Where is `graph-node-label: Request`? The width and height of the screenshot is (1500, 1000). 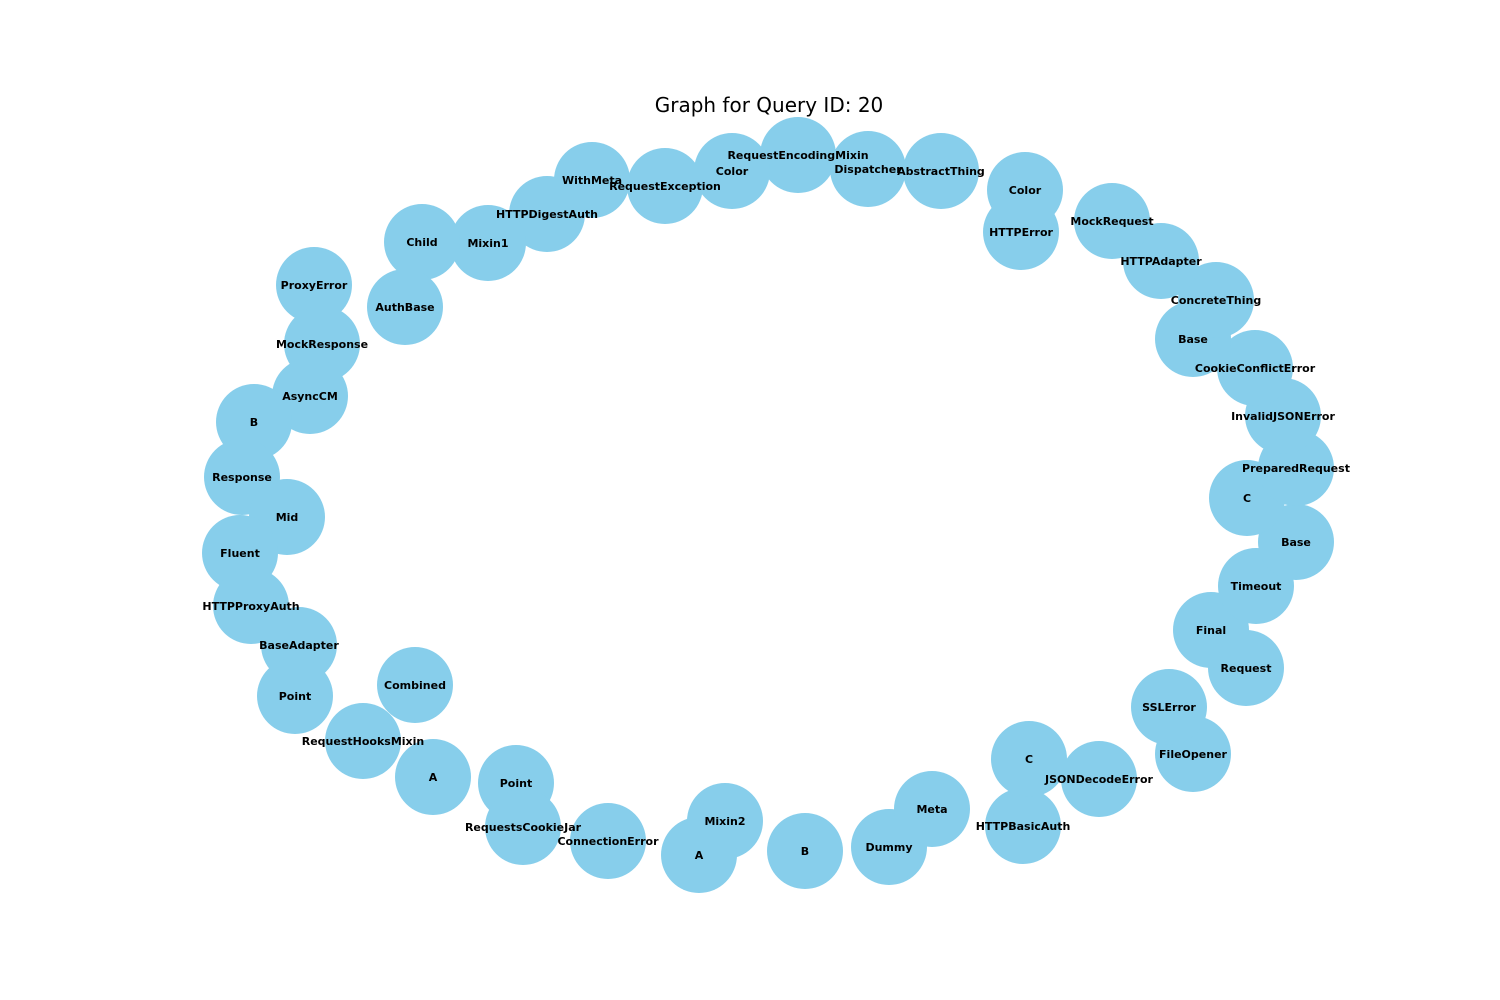 graph-node-label: Request is located at coordinates (1246, 668).